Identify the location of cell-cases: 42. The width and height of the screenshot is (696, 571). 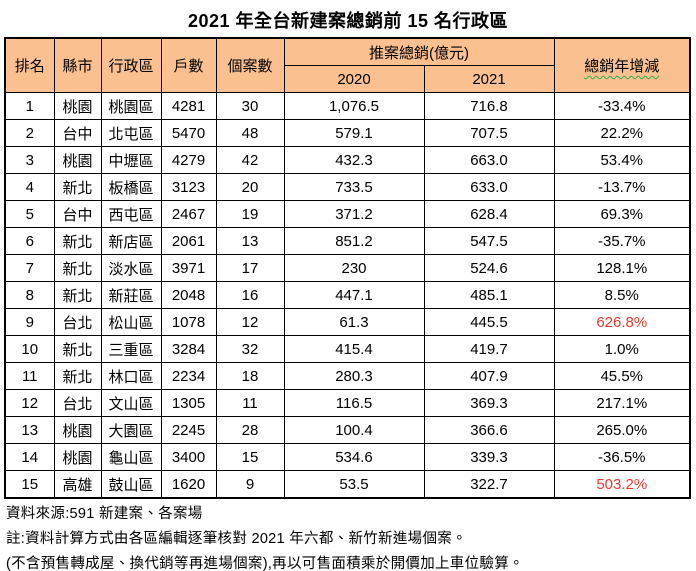
(250, 160).